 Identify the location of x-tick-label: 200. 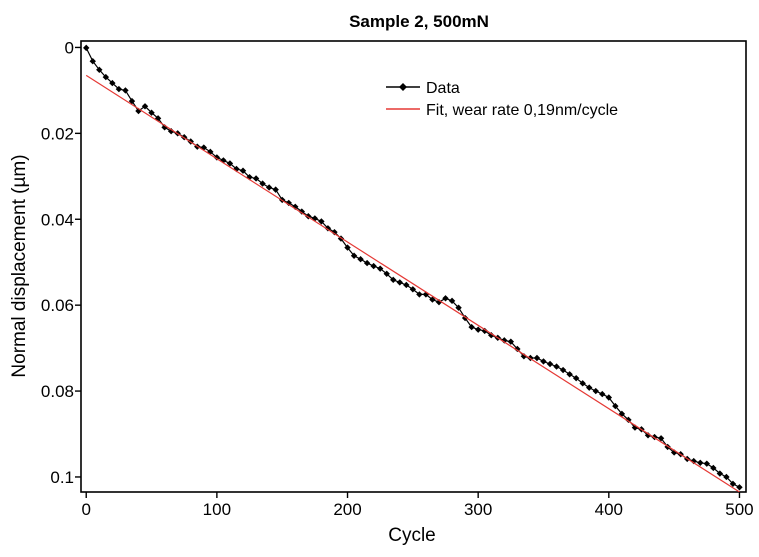
(347, 509).